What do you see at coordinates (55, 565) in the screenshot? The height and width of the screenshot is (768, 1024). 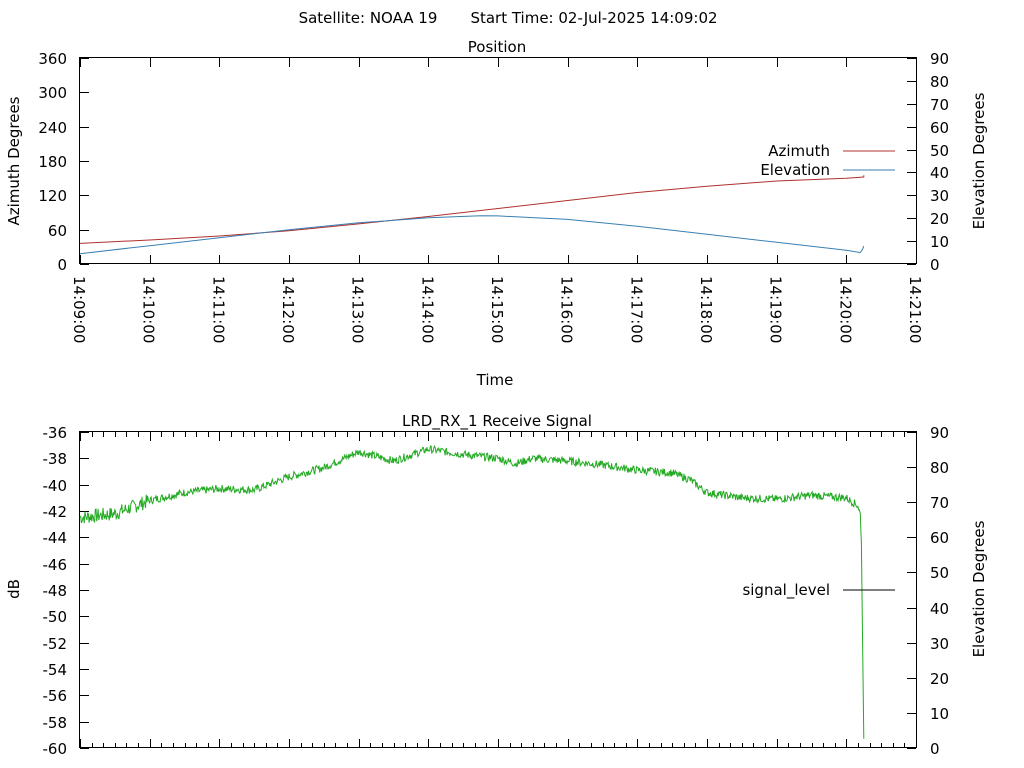 I see `y-tick-label: -46` at bounding box center [55, 565].